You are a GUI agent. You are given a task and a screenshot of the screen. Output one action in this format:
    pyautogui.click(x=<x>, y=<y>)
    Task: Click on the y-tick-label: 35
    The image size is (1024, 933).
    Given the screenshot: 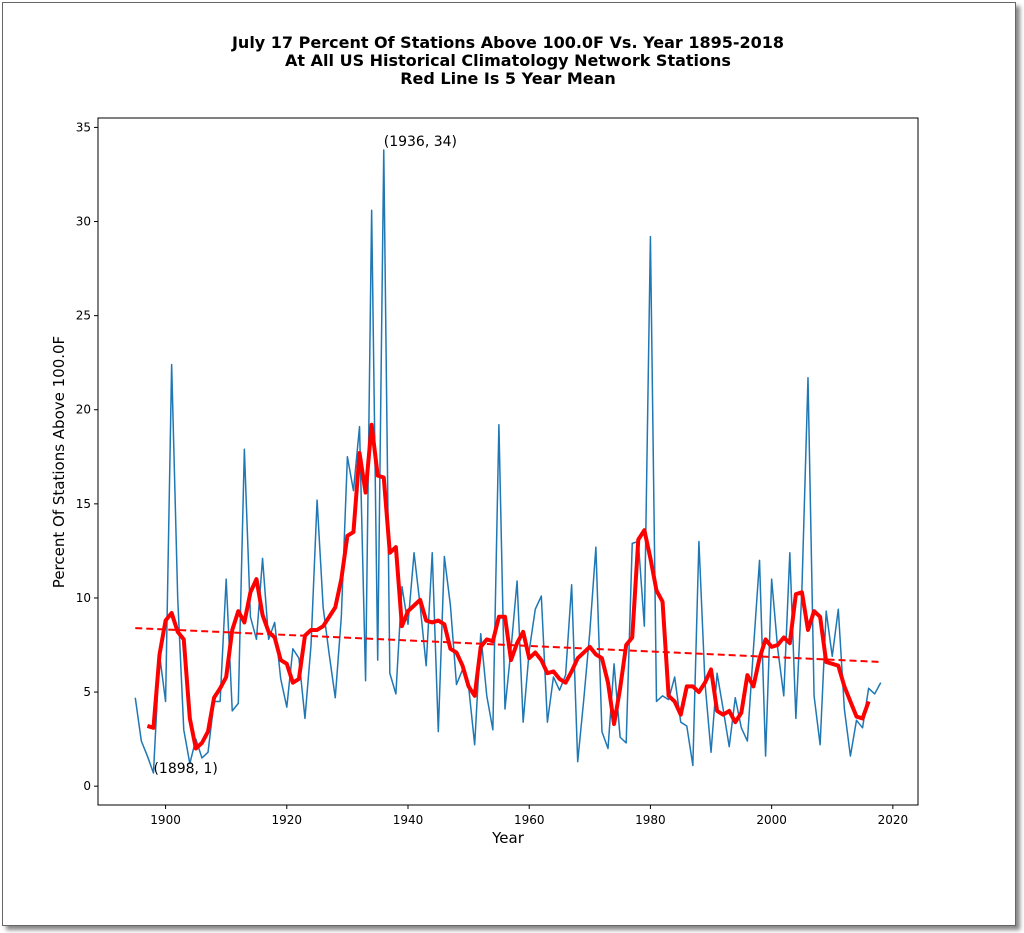 What is the action you would take?
    pyautogui.click(x=83, y=127)
    